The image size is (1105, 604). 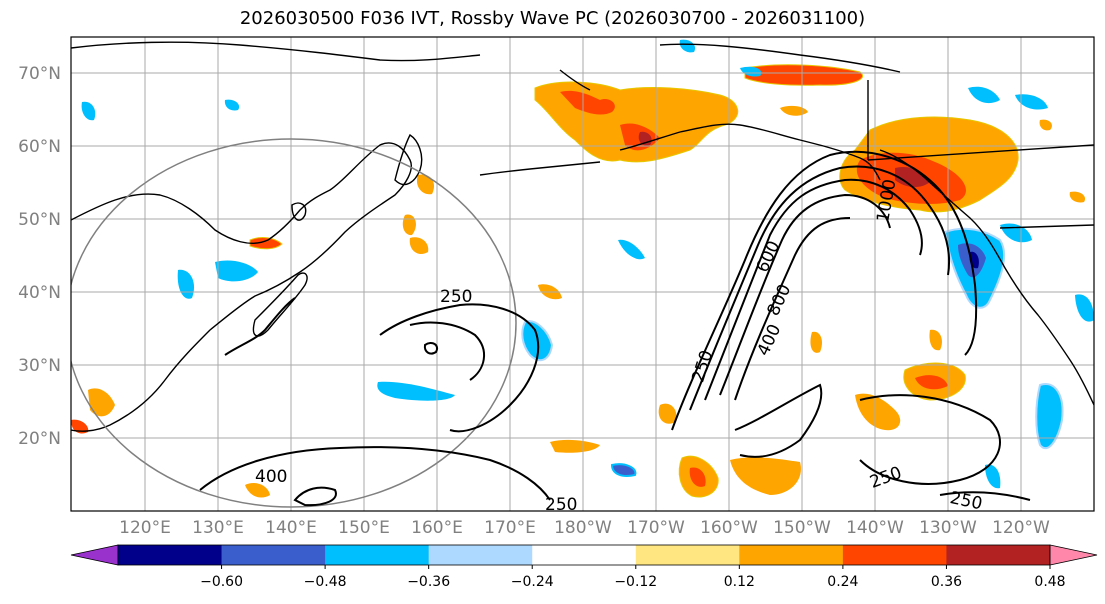 I want to click on siberia-coast, so click(x=276, y=51).